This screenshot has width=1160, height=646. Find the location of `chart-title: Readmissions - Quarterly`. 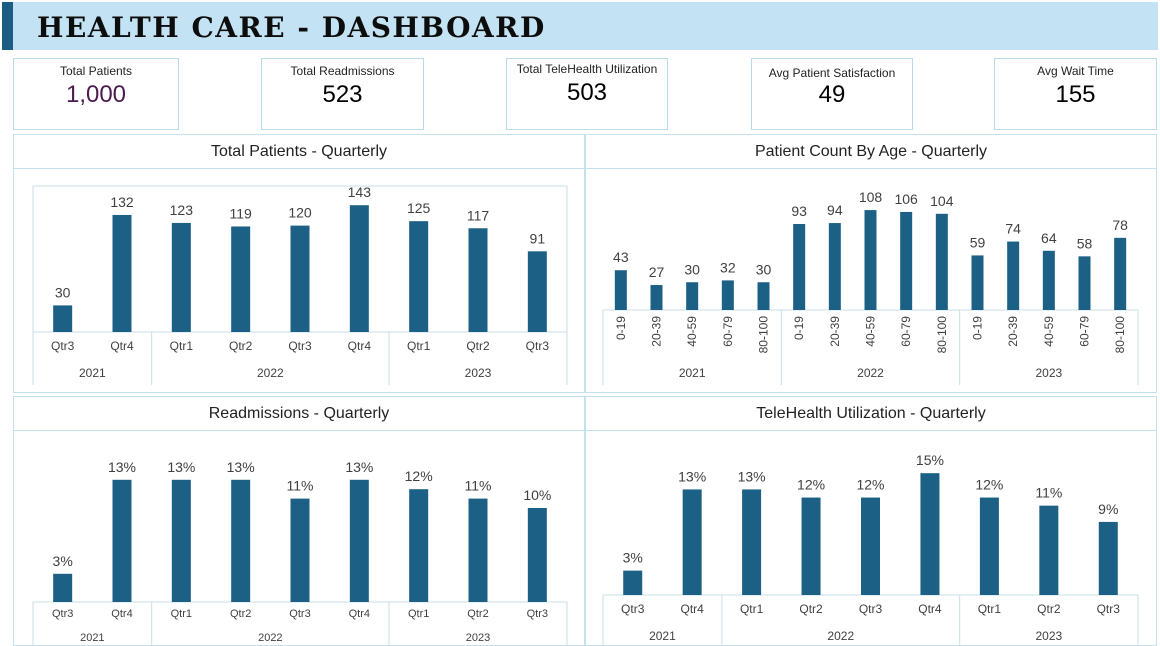

chart-title: Readmissions - Quarterly is located at coordinates (299, 414).